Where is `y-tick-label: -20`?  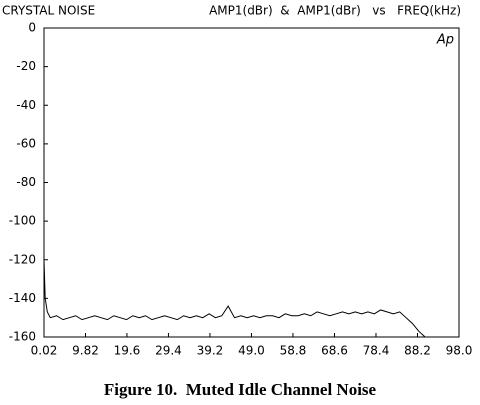 y-tick-label: -20 is located at coordinates (26, 66).